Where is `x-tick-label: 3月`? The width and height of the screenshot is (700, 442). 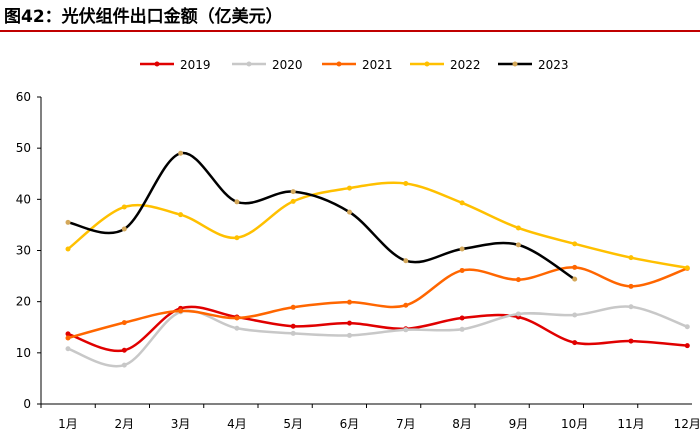 x-tick-label: 3月 is located at coordinates (181, 424).